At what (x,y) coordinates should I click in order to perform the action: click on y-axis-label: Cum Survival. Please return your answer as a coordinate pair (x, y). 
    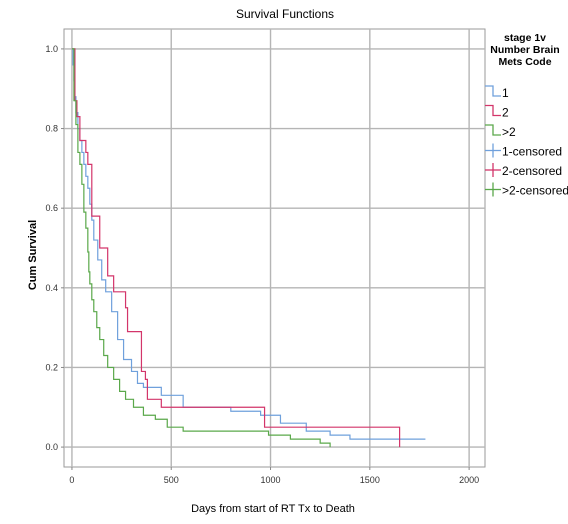
    Looking at the image, I should click on (33, 255).